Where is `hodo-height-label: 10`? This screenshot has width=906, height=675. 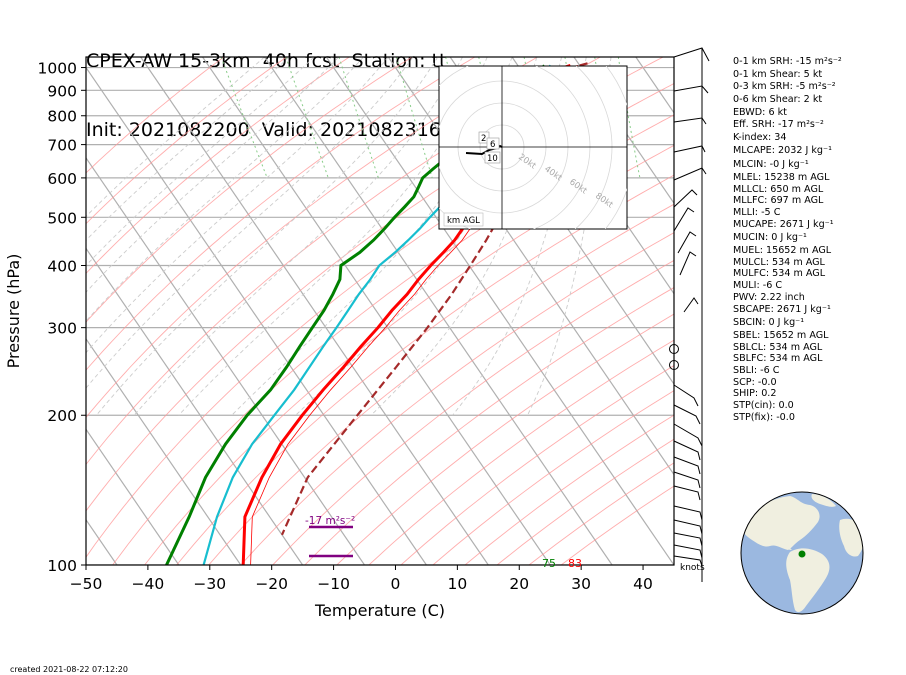
hodo-height-label: 10 is located at coordinates (492, 159).